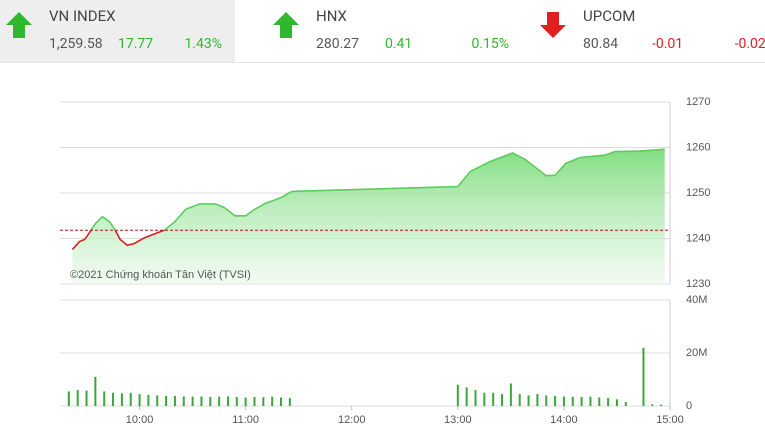  I want to click on annotation: ©2021 Chứng khoán Tân Việt (TVSI), so click(160, 275).